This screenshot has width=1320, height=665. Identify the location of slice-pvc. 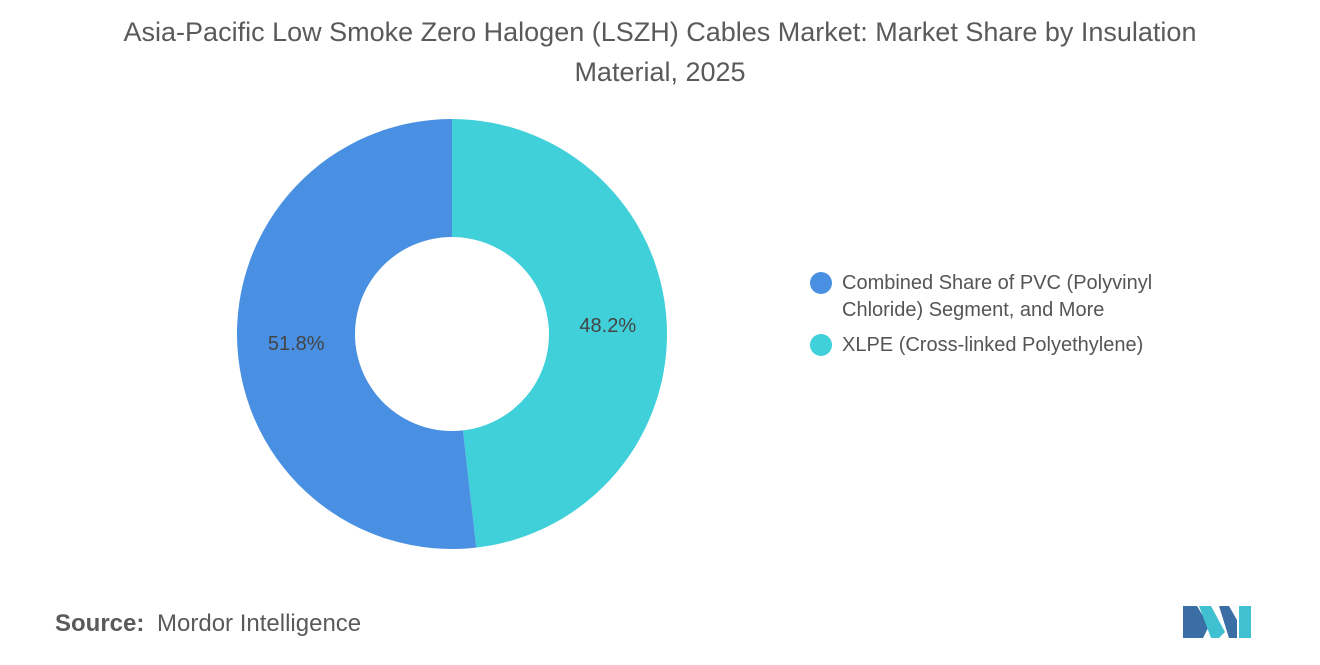
(356, 334).